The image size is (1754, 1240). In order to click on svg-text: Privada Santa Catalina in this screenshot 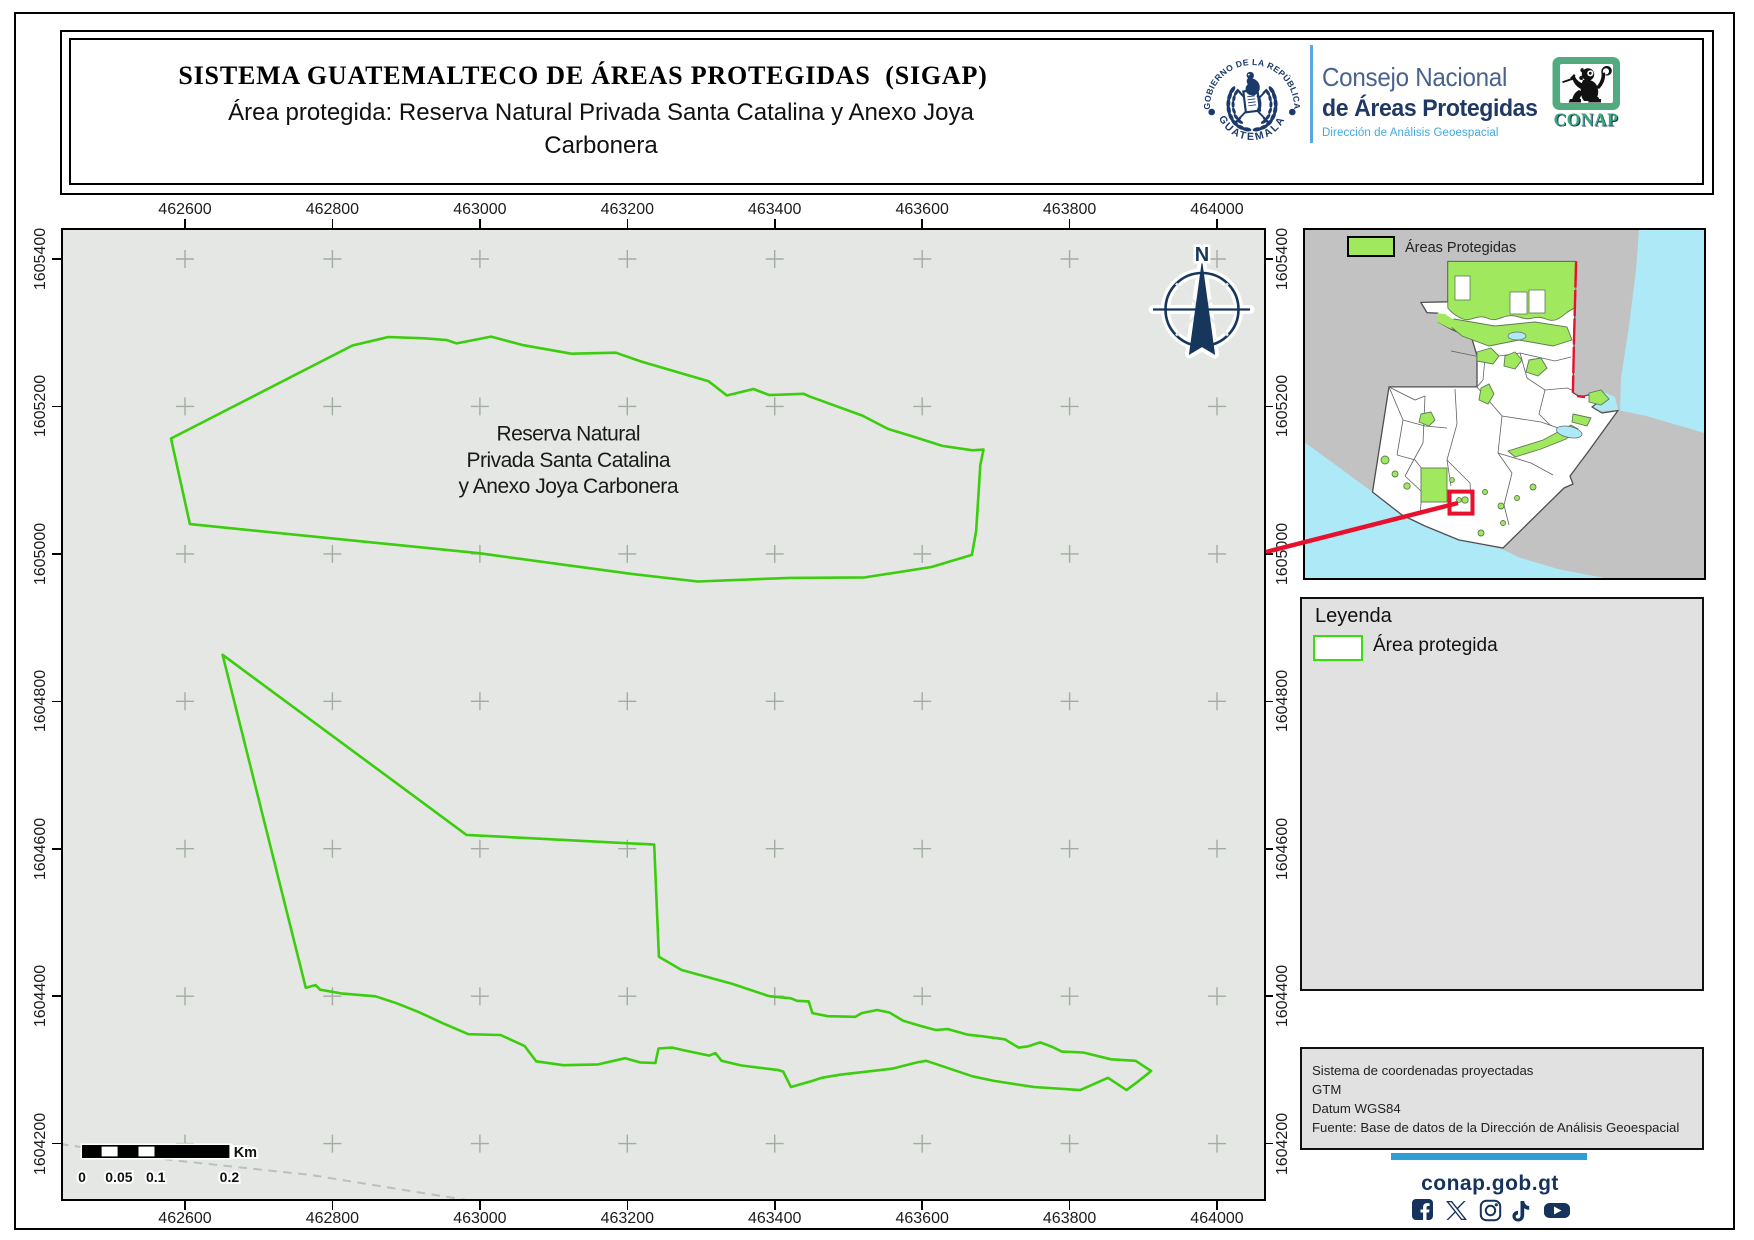, I will do `click(569, 460)`.